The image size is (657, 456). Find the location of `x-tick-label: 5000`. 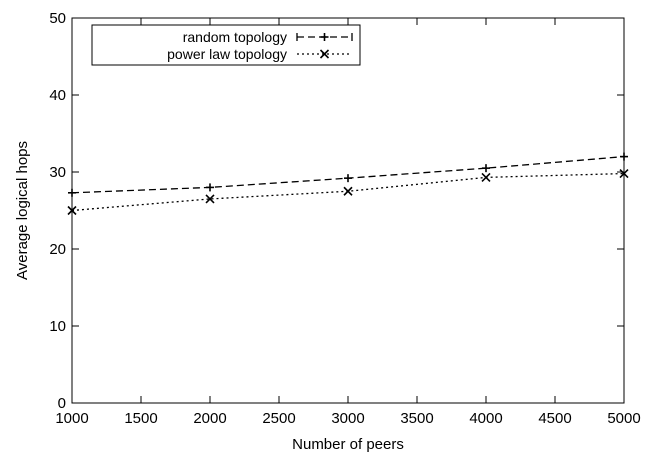

x-tick-label: 5000 is located at coordinates (623, 418).